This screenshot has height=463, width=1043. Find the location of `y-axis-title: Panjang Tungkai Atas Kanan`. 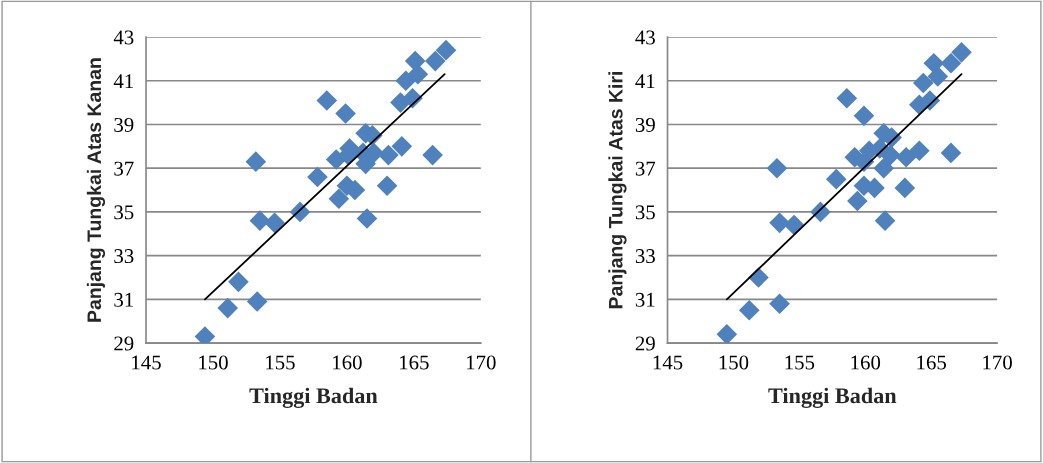

y-axis-title: Panjang Tungkai Atas Kanan is located at coordinates (96, 190).